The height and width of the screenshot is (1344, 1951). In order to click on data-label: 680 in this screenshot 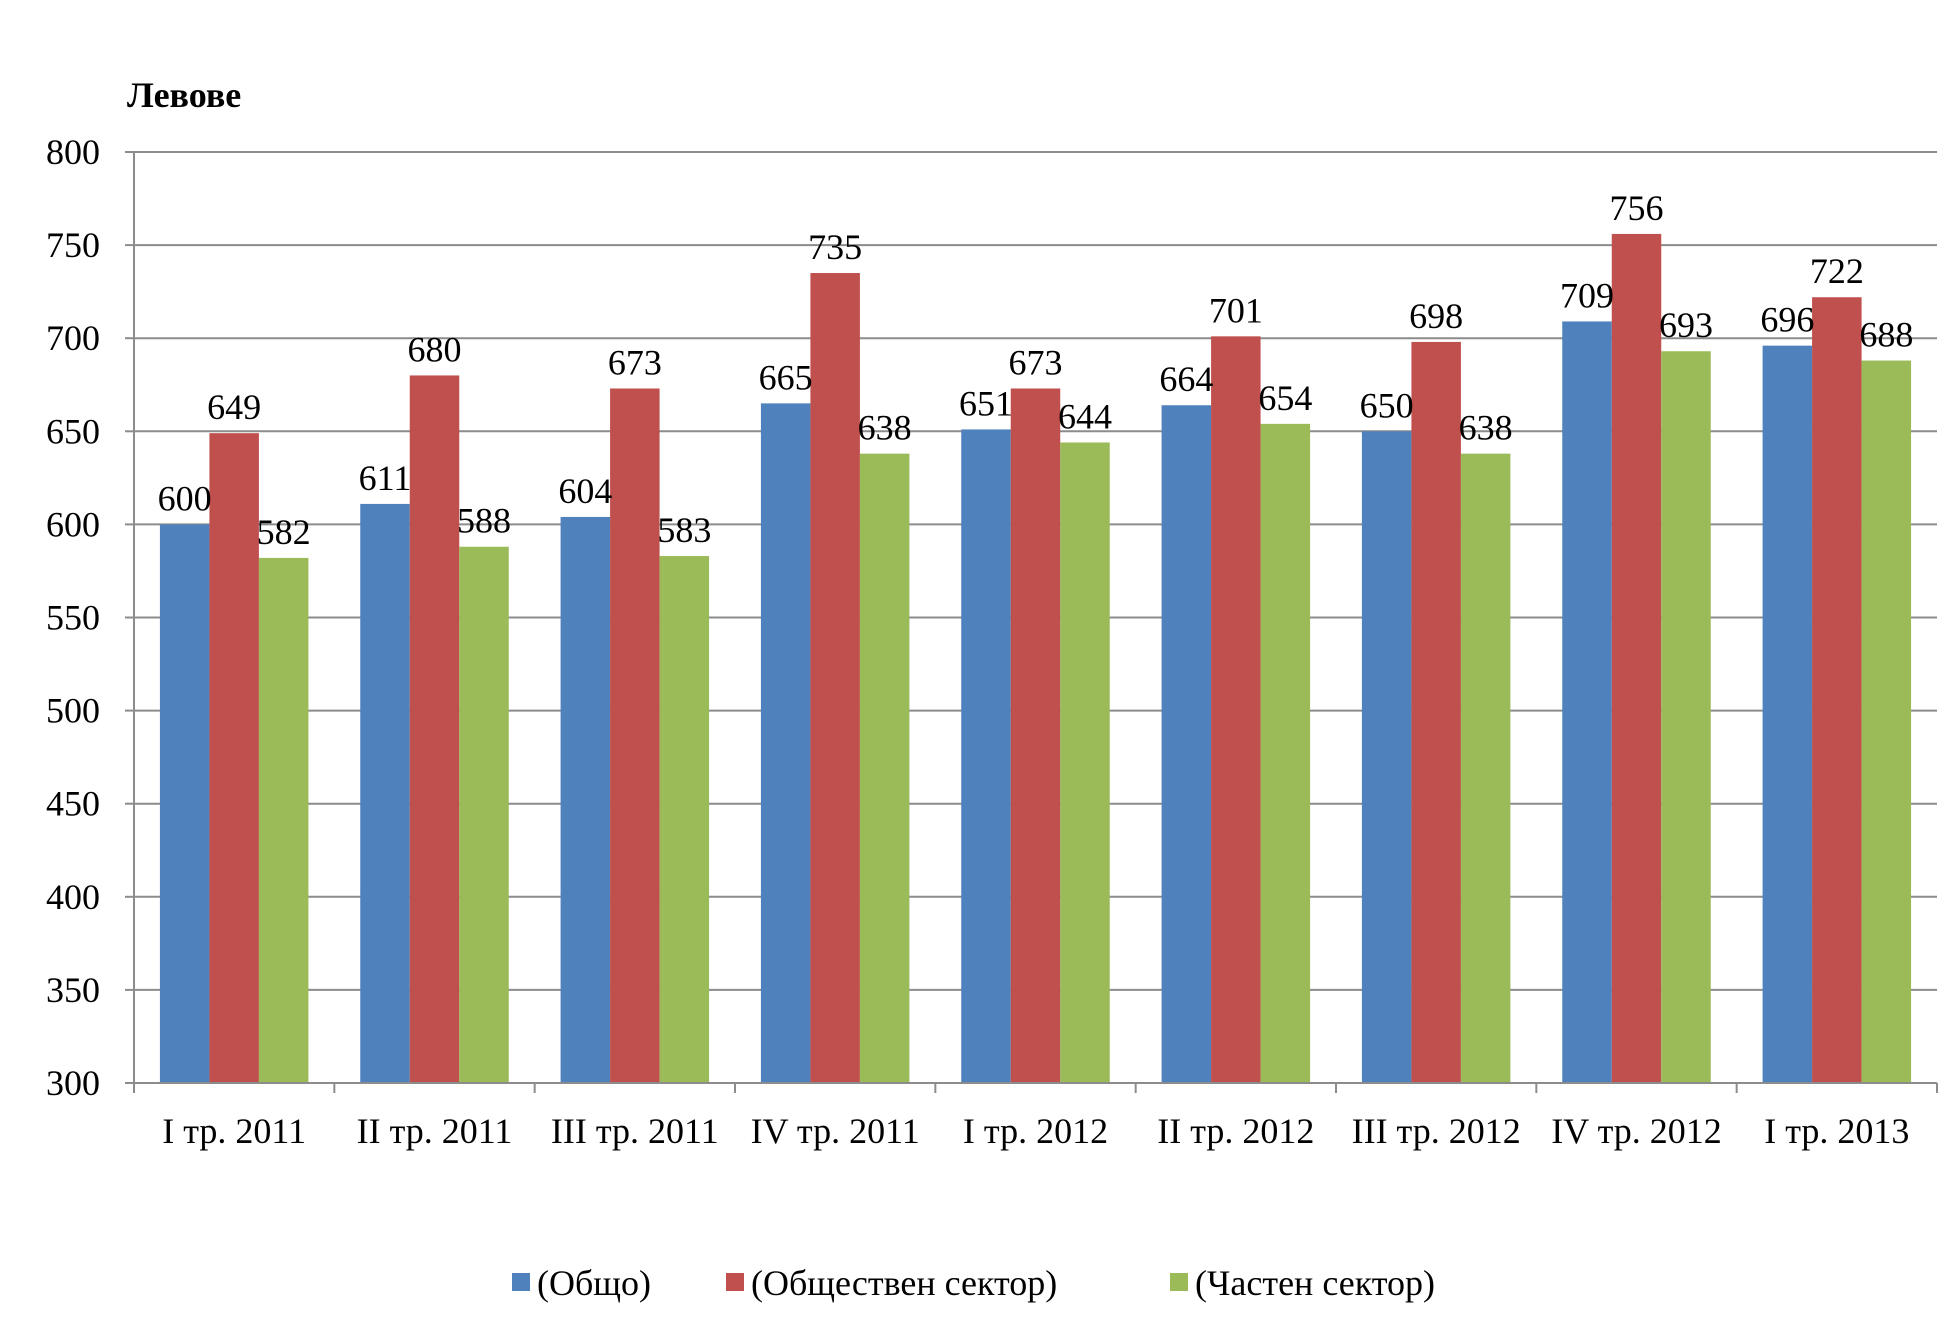, I will do `click(435, 349)`.